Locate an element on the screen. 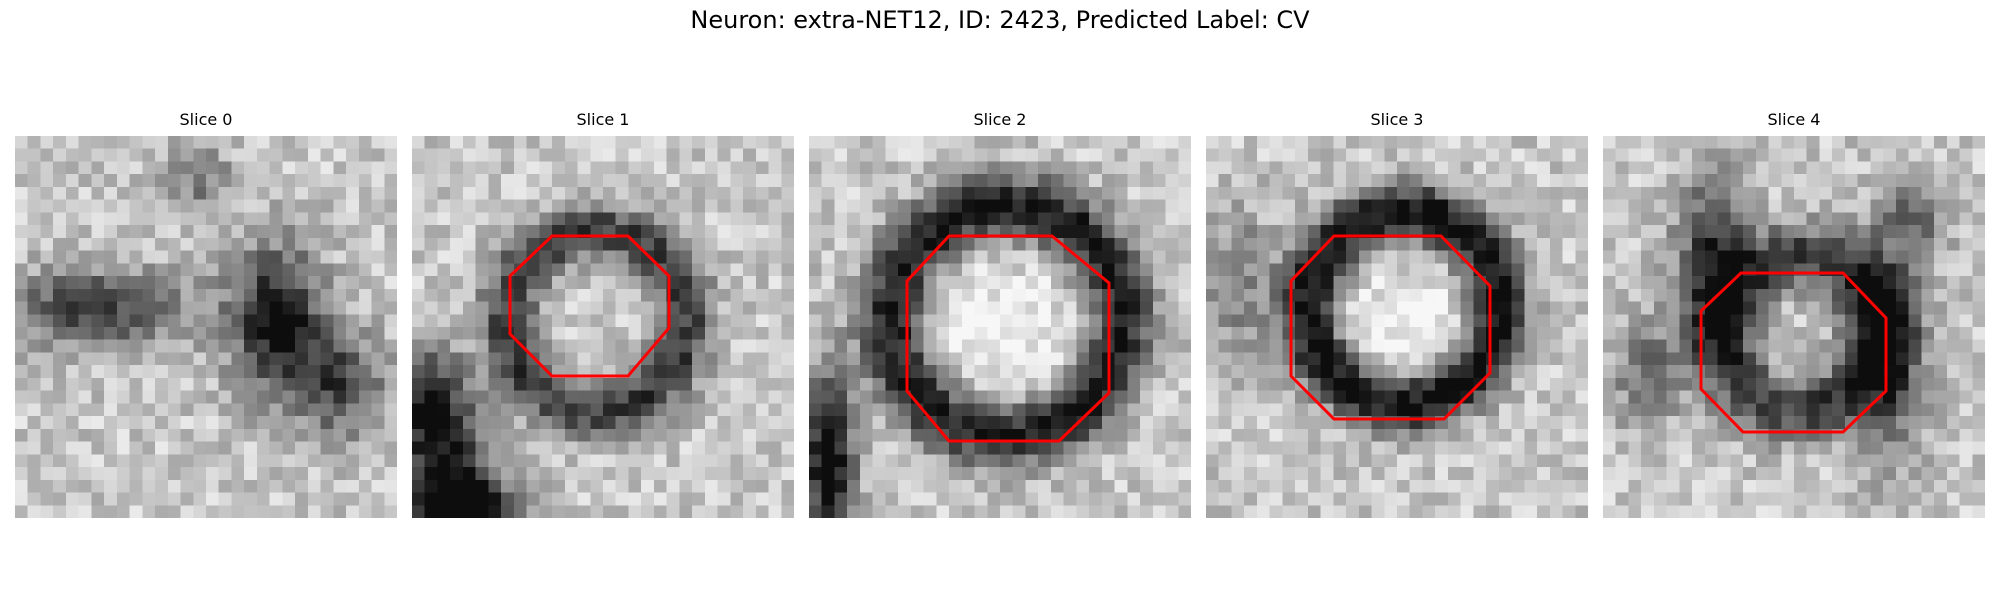 Image resolution: width=2000 pixels, height=600 pixels. slice-title: Slice 0 is located at coordinates (206, 119).